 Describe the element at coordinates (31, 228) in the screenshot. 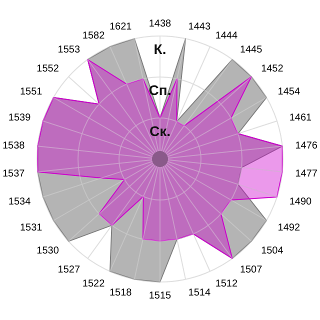

I see `spoke-label: 1531` at that location.